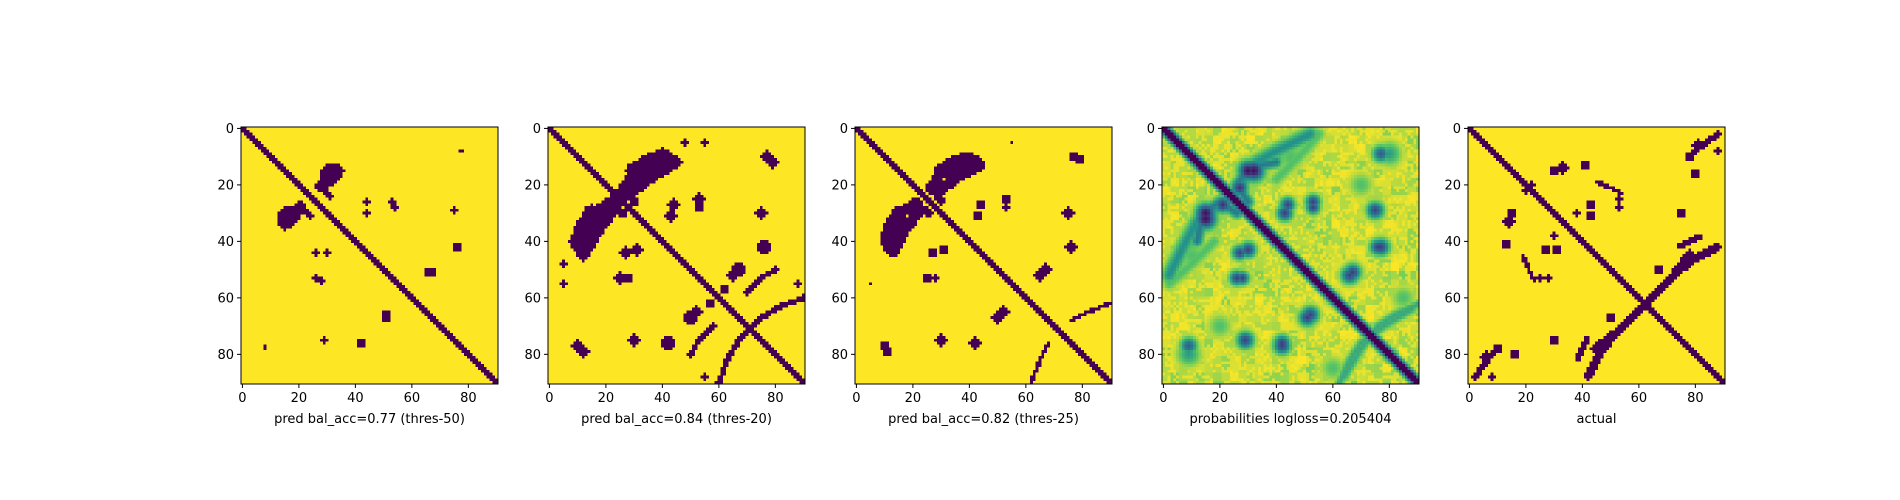  I want to click on x-axis-label: pred bal_acc=0.84 (thres-20), so click(676, 419).